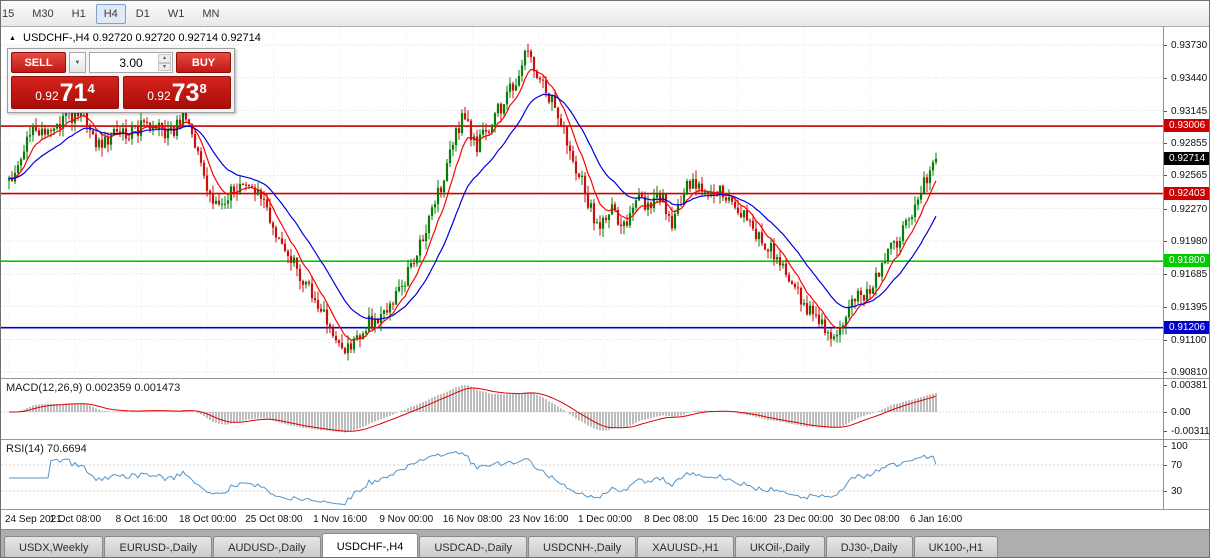 The image size is (1210, 558). I want to click on time-axis-label: 8 Oct 16:00, so click(141, 519).